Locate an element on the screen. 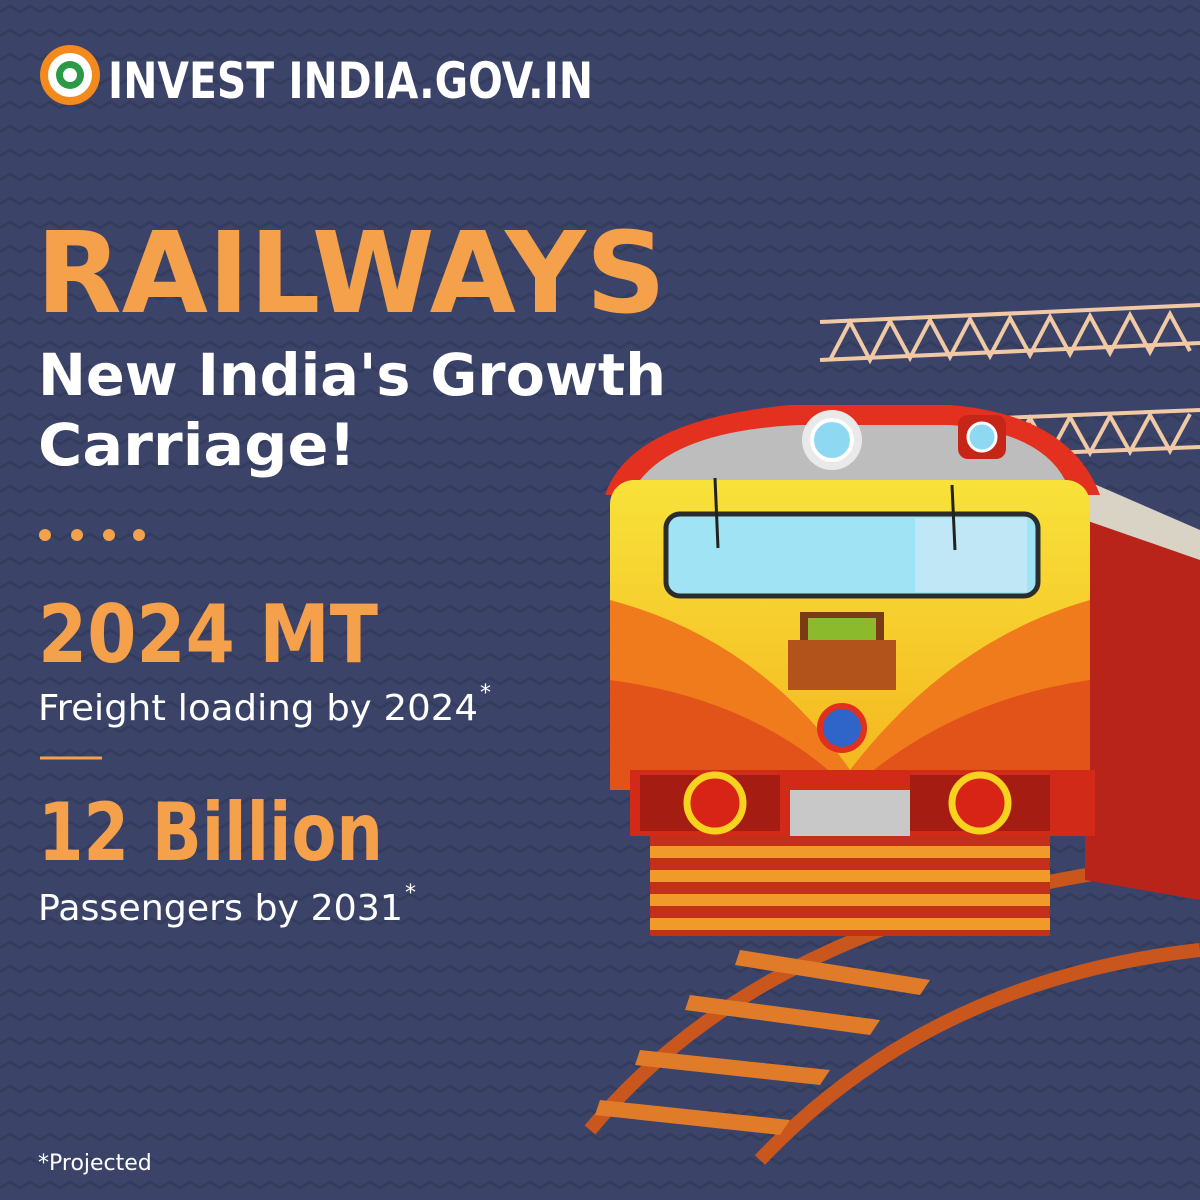 The width and height of the screenshot is (1200, 1200). stat-caption: Freight loading by 2024 is located at coordinates (258, 708).